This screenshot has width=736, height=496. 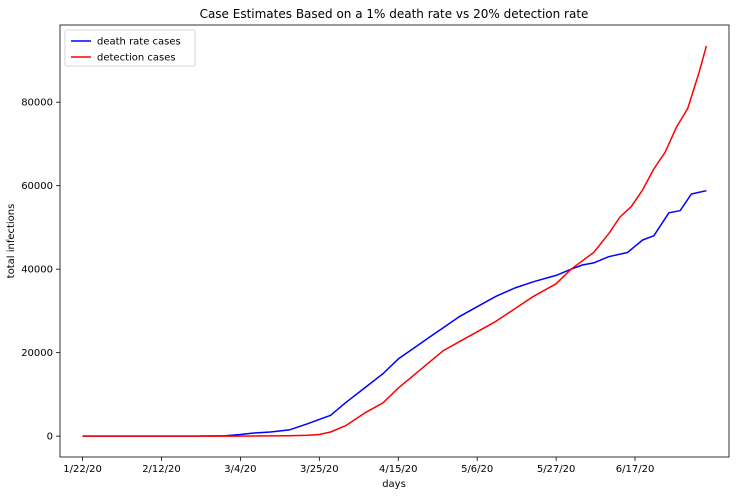 I want to click on legend: death rate cases detection cases, so click(x=130, y=48).